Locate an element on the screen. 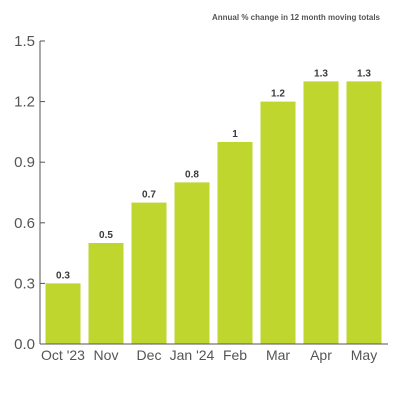  x-tick-label: Dec is located at coordinates (149, 355).